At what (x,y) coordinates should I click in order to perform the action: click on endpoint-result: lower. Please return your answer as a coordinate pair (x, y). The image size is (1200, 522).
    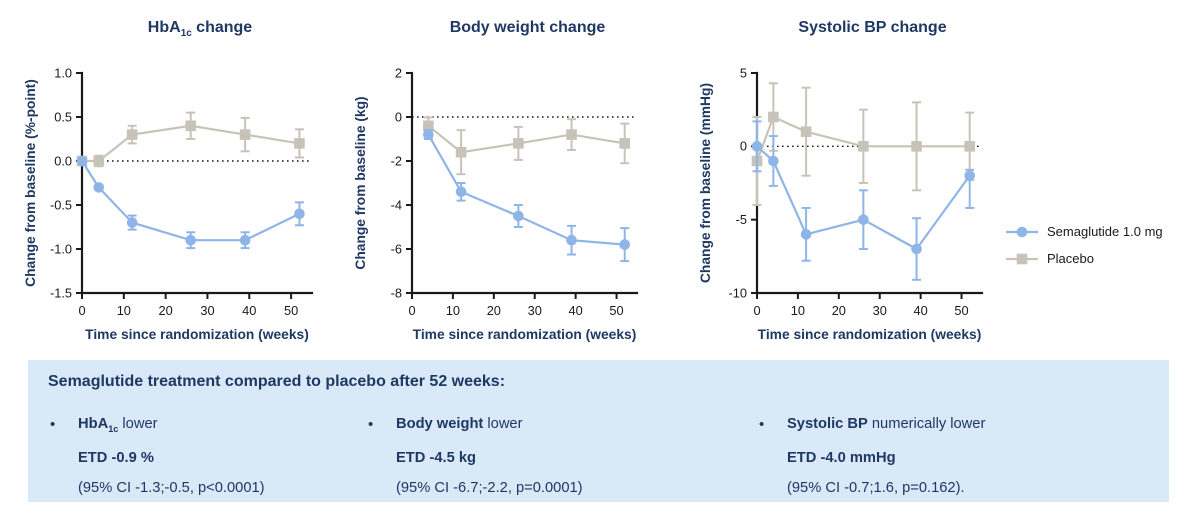
    Looking at the image, I should click on (503, 424).